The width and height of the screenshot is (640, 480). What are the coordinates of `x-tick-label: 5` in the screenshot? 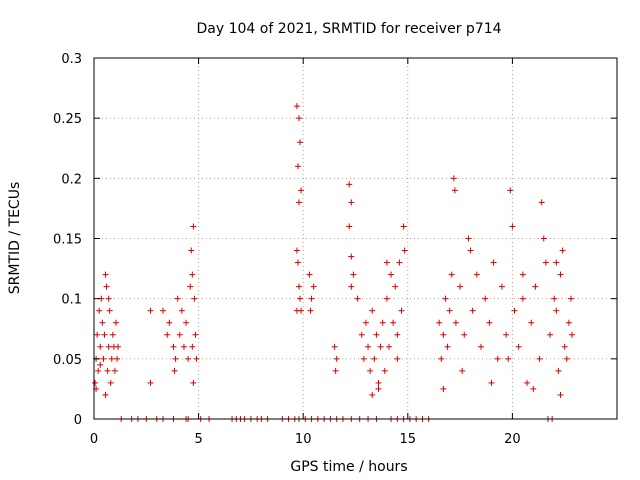 It's located at (198, 439).